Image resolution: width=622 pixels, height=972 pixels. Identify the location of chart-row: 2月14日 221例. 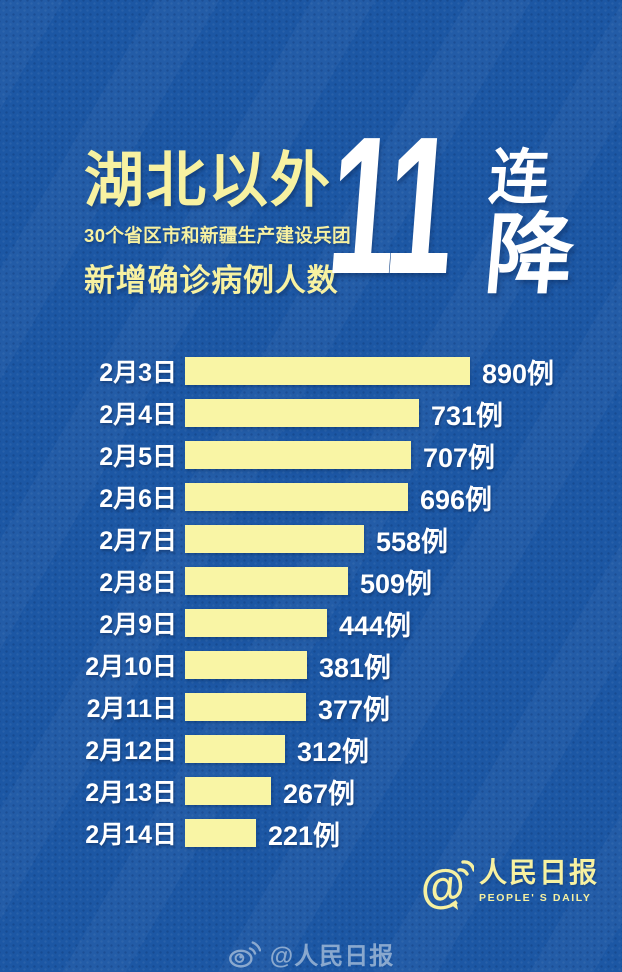
(327, 835).